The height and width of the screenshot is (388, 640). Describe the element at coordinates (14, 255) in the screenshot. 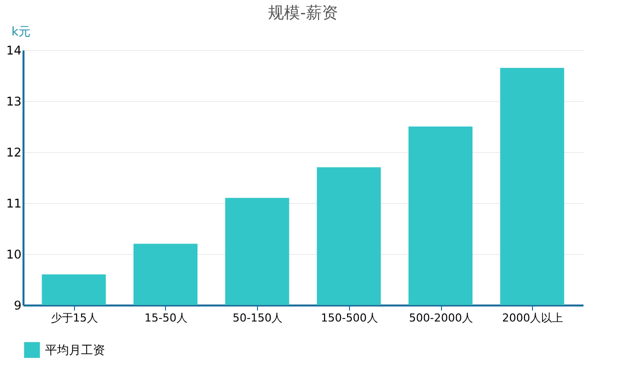

I see `y-tick-label: 10` at that location.